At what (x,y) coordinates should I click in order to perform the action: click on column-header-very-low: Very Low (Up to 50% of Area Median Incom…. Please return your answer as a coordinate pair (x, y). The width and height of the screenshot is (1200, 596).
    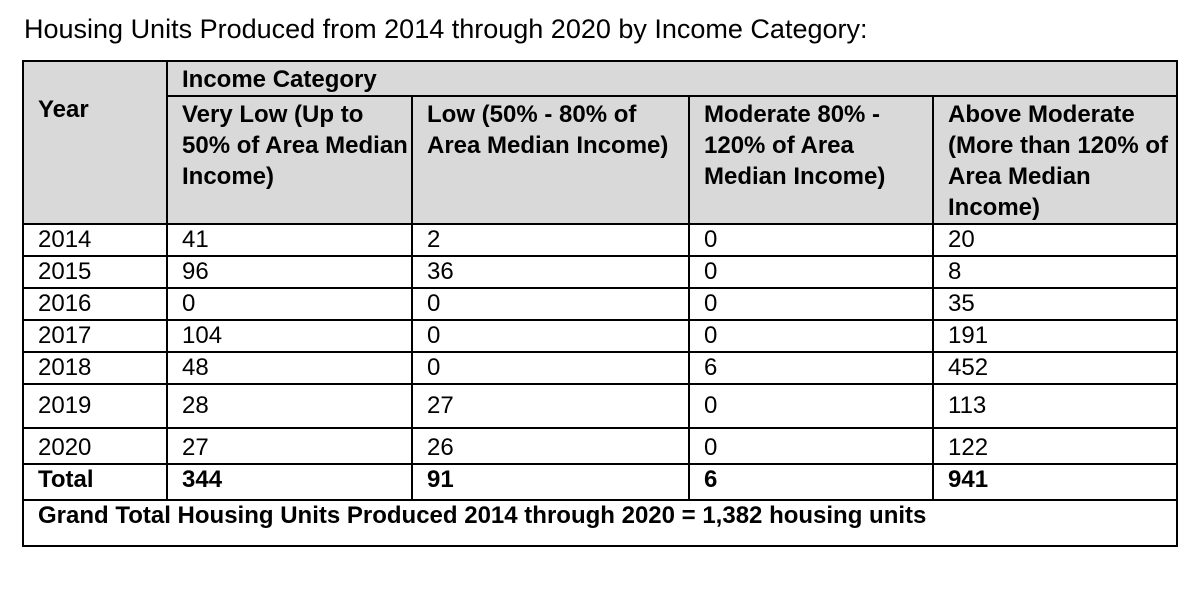
    Looking at the image, I should click on (289, 160).